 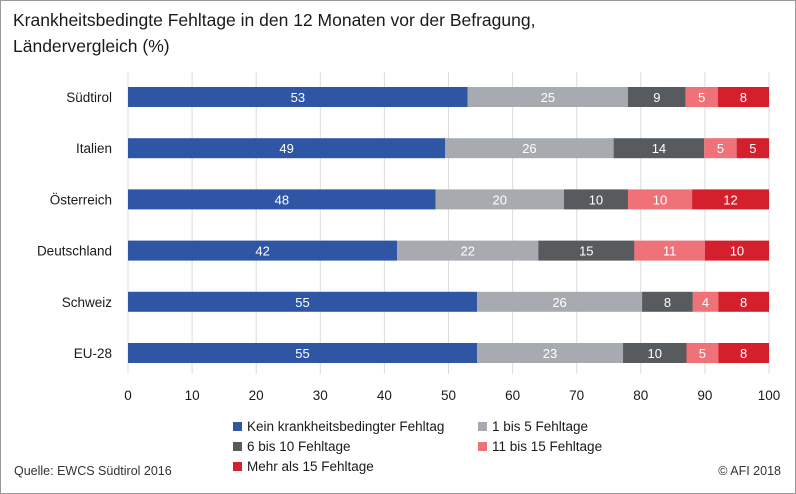 I want to click on data-label: 9, so click(x=656, y=97).